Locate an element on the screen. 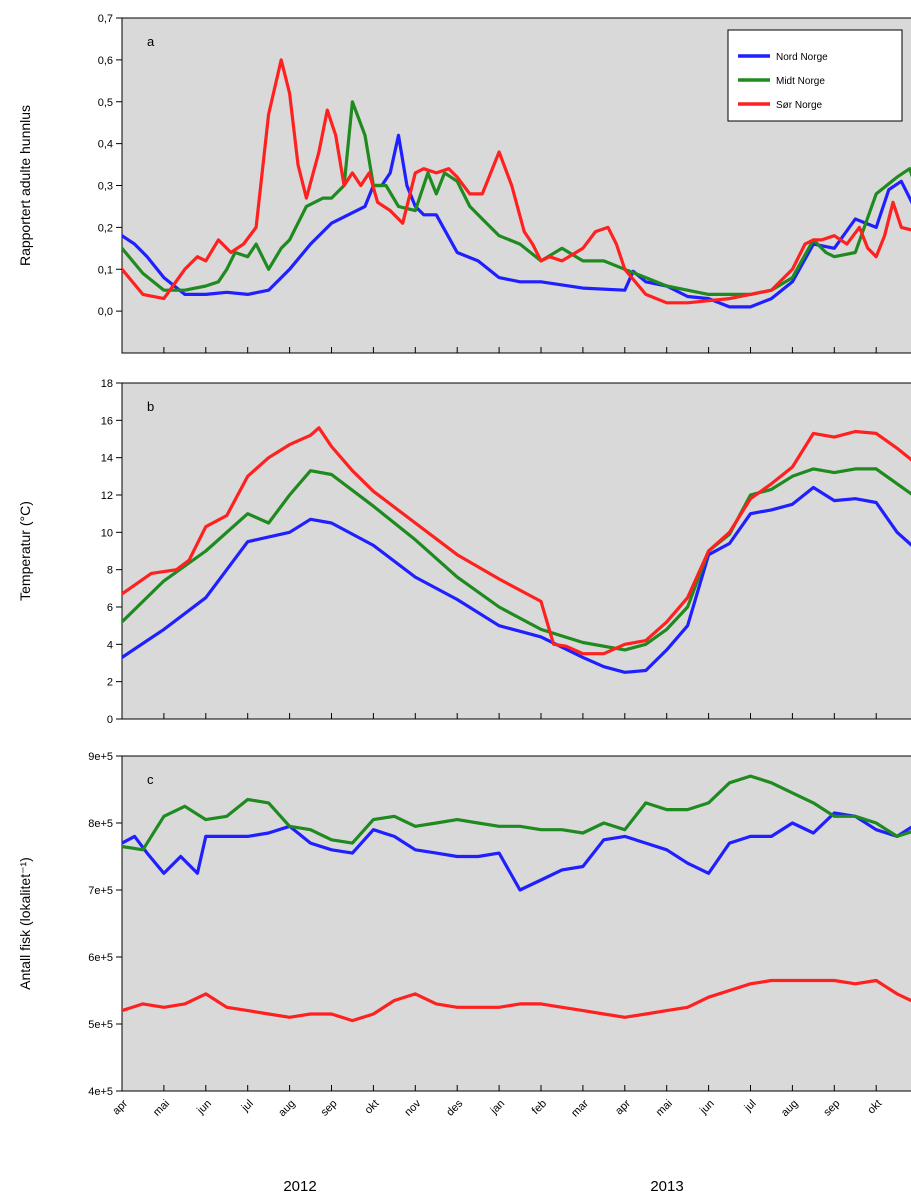  y-tick-label: 4 is located at coordinates (110, 645).